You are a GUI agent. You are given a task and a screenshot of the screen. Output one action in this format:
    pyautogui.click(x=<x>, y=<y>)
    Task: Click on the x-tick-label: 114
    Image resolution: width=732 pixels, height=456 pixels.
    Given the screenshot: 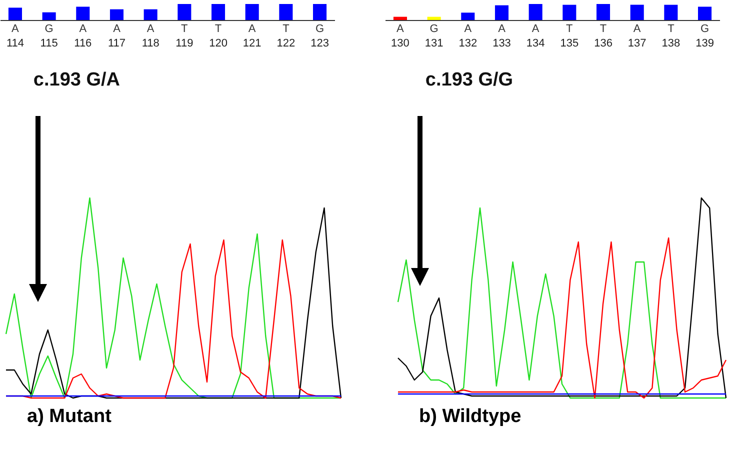 What is the action you would take?
    pyautogui.click(x=15, y=44)
    